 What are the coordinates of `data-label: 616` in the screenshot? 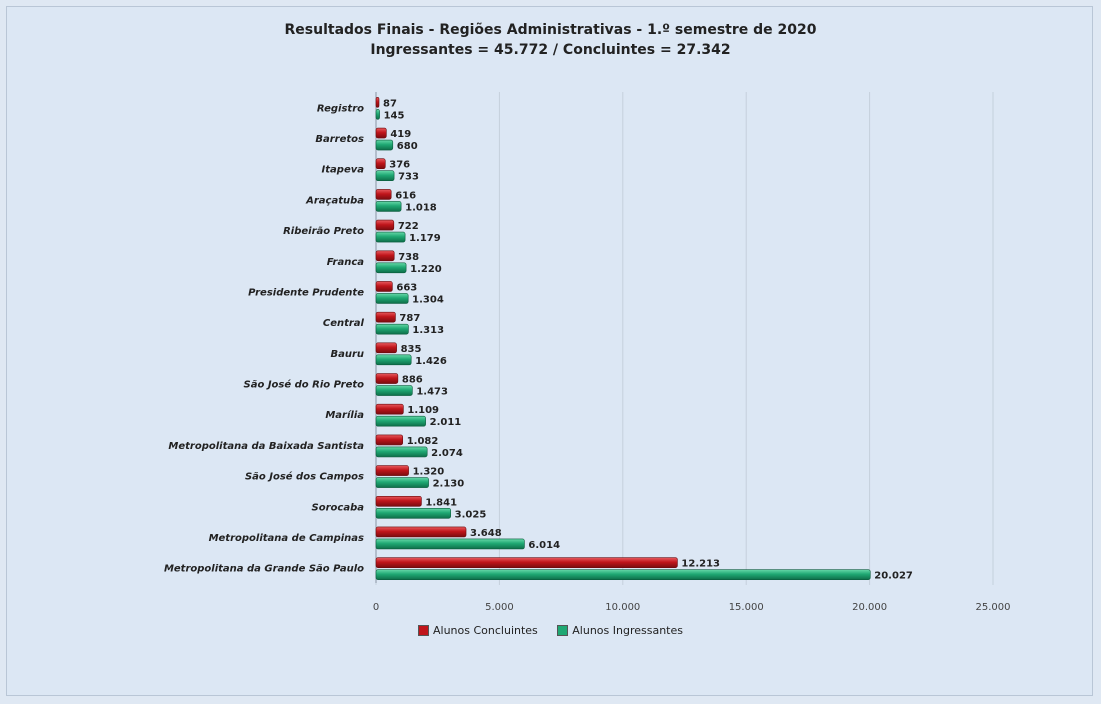 It's located at (405, 195).